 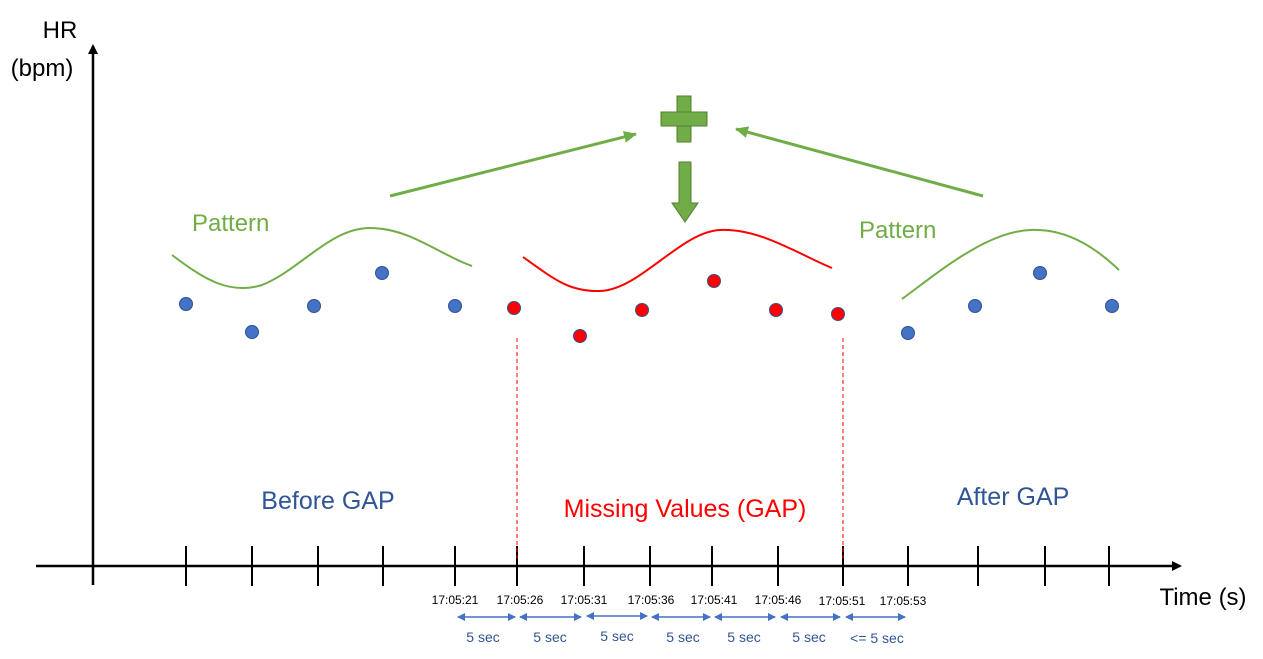 What do you see at coordinates (681, 616) in the screenshot?
I see `interval-arrows` at bounding box center [681, 616].